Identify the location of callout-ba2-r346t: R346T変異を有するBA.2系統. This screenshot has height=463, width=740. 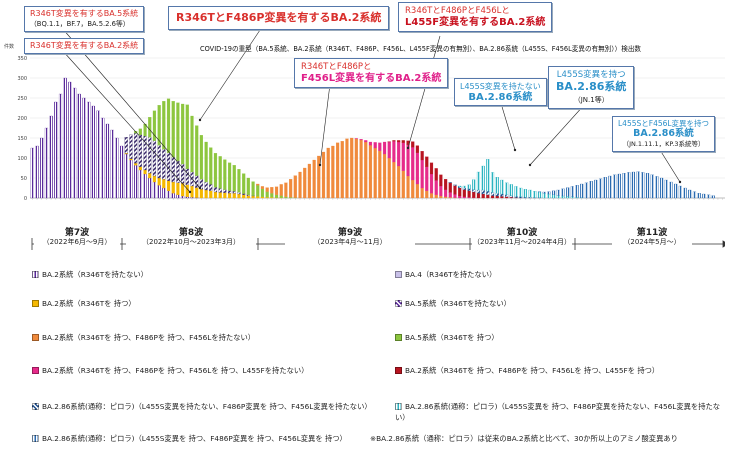
(84, 46).